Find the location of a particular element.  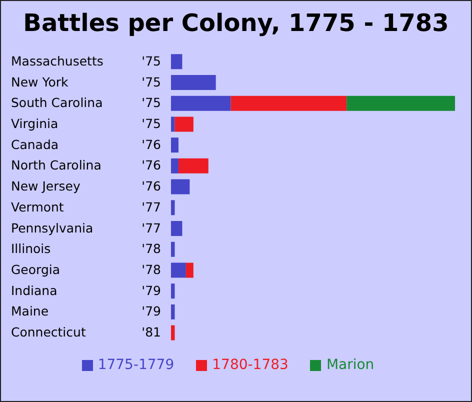

y-tick-label: New York is located at coordinates (40, 82).